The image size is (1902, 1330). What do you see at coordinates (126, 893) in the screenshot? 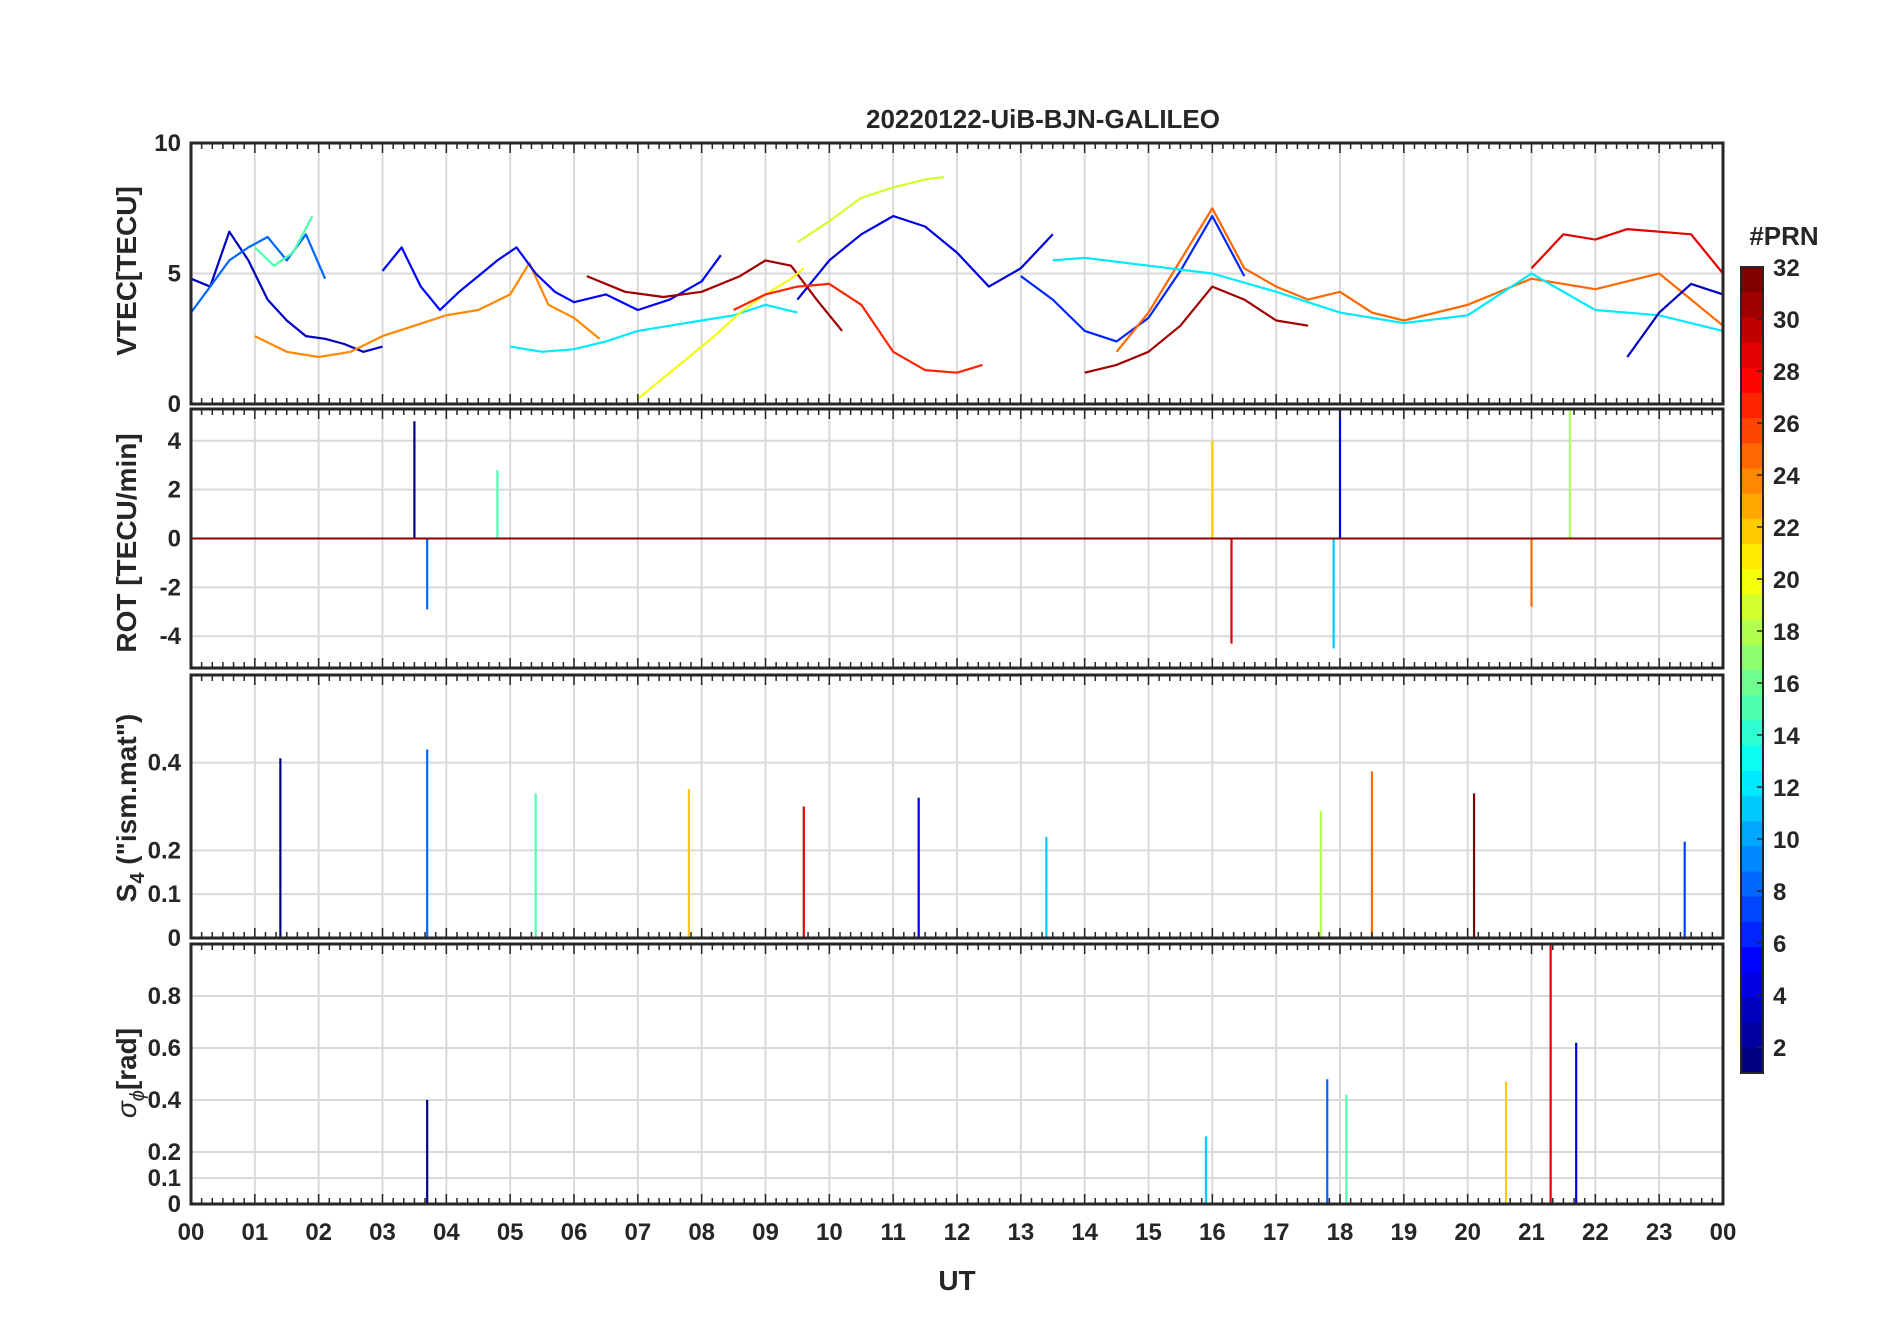
I see `s4-ylabel-main: S` at bounding box center [126, 893].